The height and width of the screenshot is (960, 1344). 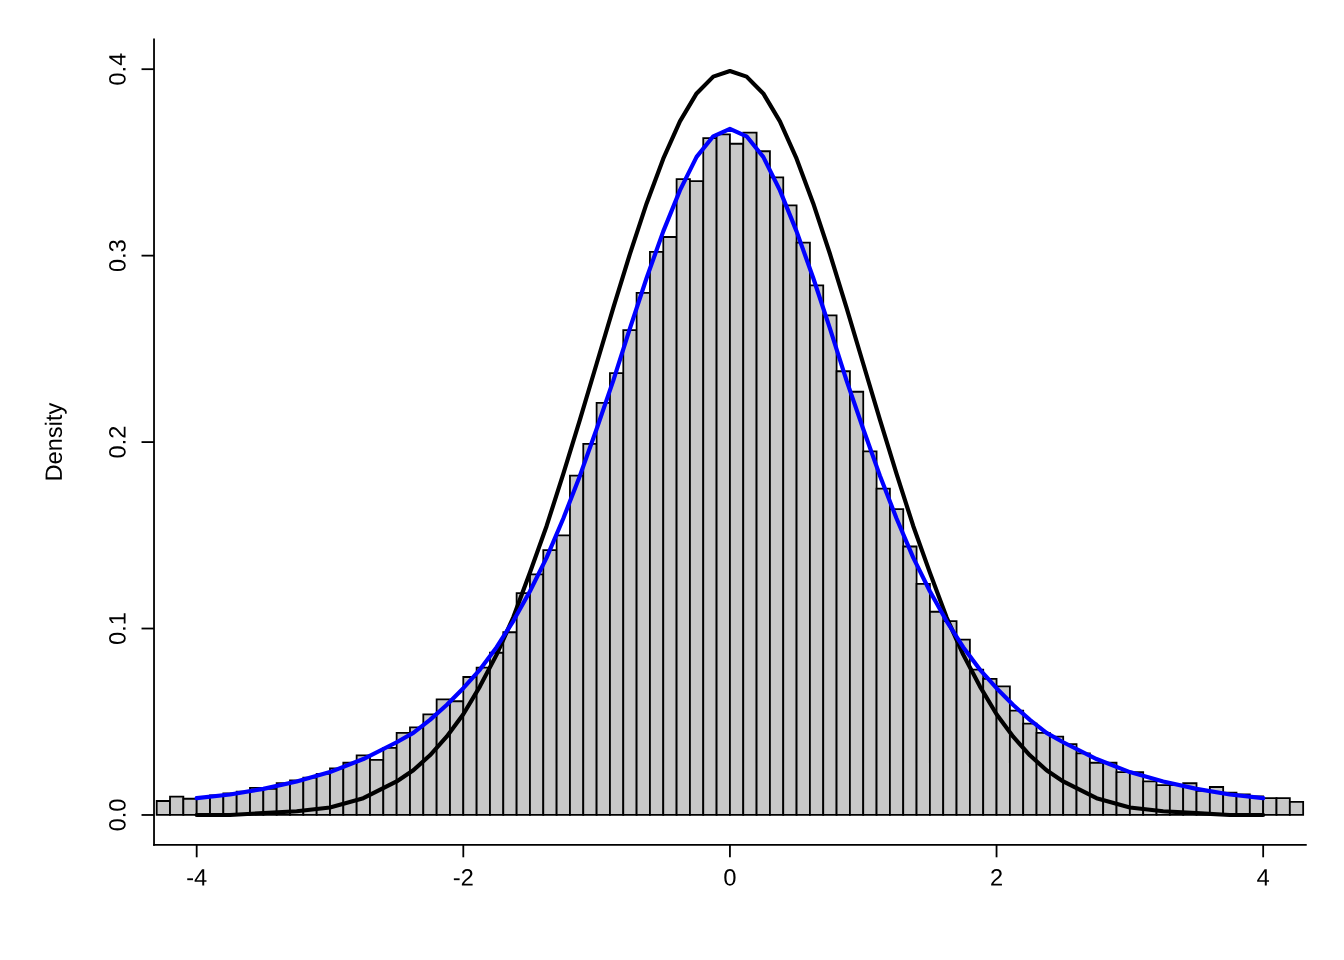 I want to click on x-tick-label: -4, so click(x=197, y=877).